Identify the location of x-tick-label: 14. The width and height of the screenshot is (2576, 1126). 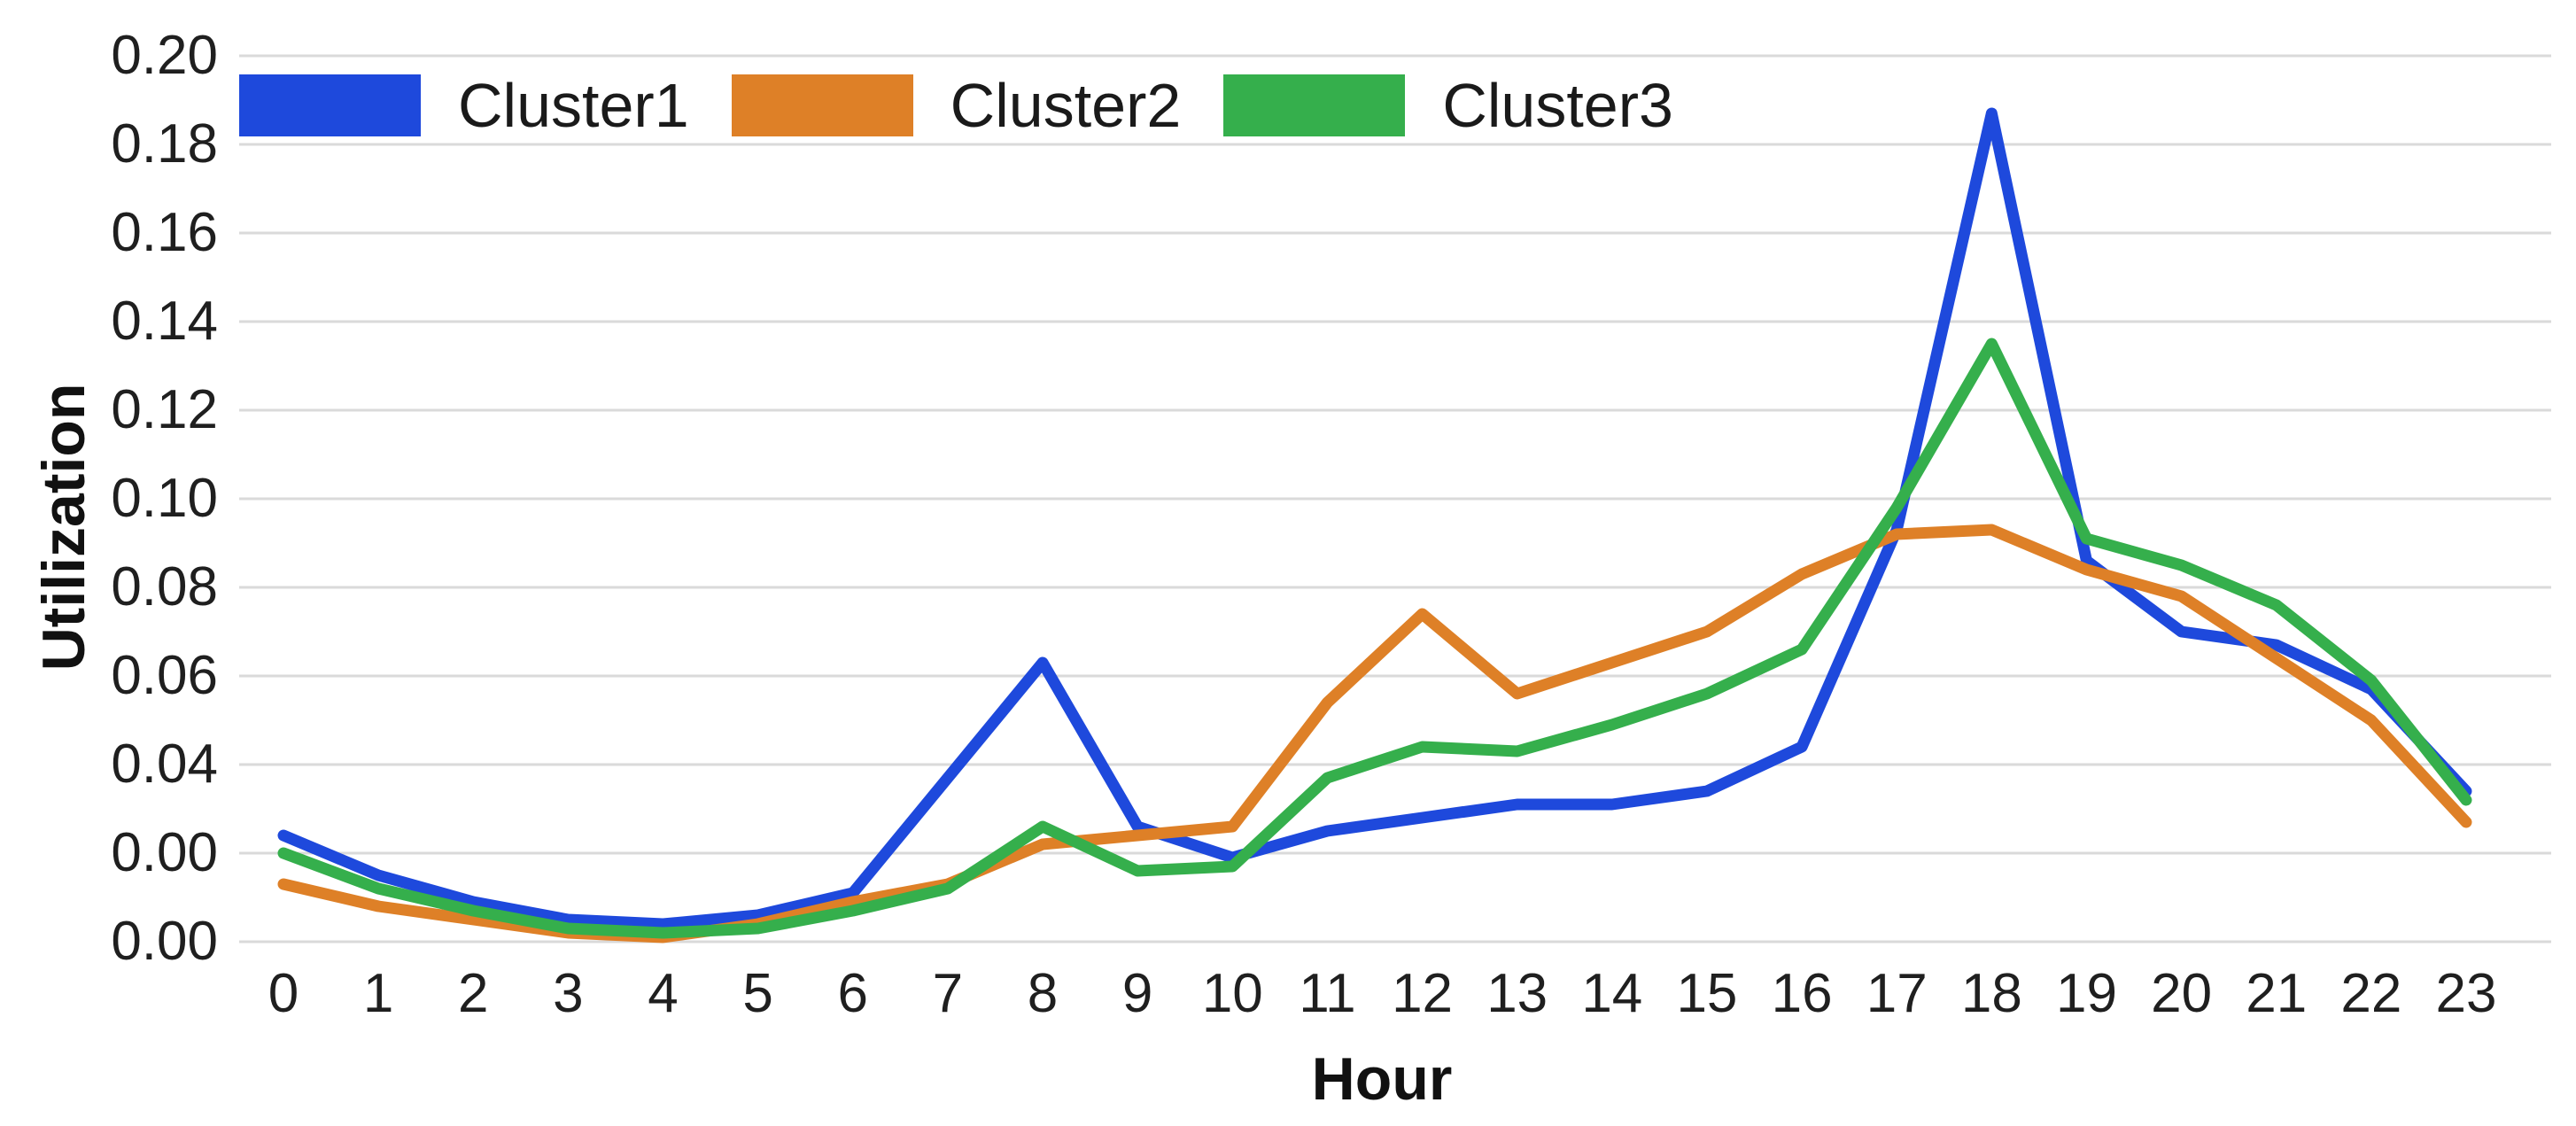
(1612, 993).